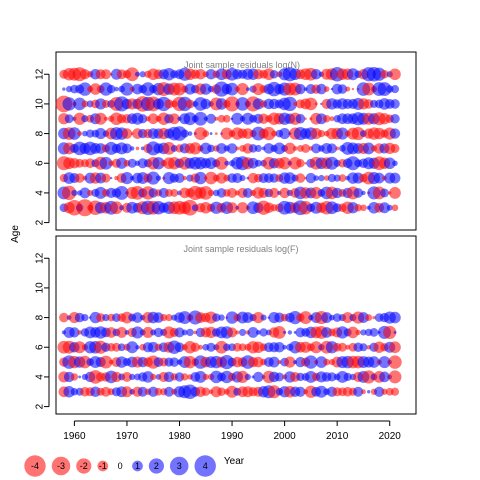  What do you see at coordinates (40, 222) in the screenshot?
I see `y-tick-label: 2` at bounding box center [40, 222].